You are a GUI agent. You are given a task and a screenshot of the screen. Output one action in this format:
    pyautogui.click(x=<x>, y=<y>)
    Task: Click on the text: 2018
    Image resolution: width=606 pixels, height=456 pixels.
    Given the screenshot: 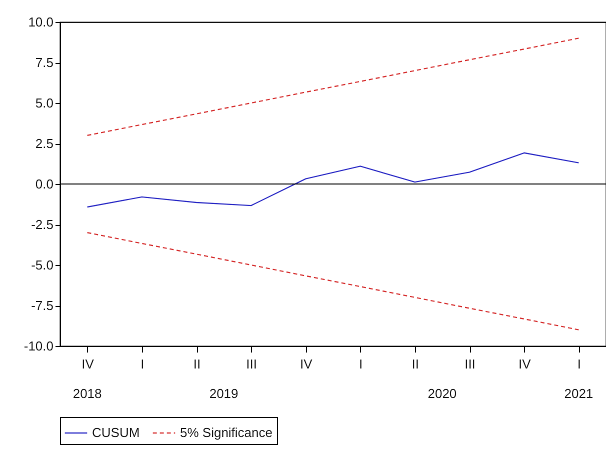 What is the action you would take?
    pyautogui.click(x=87, y=393)
    